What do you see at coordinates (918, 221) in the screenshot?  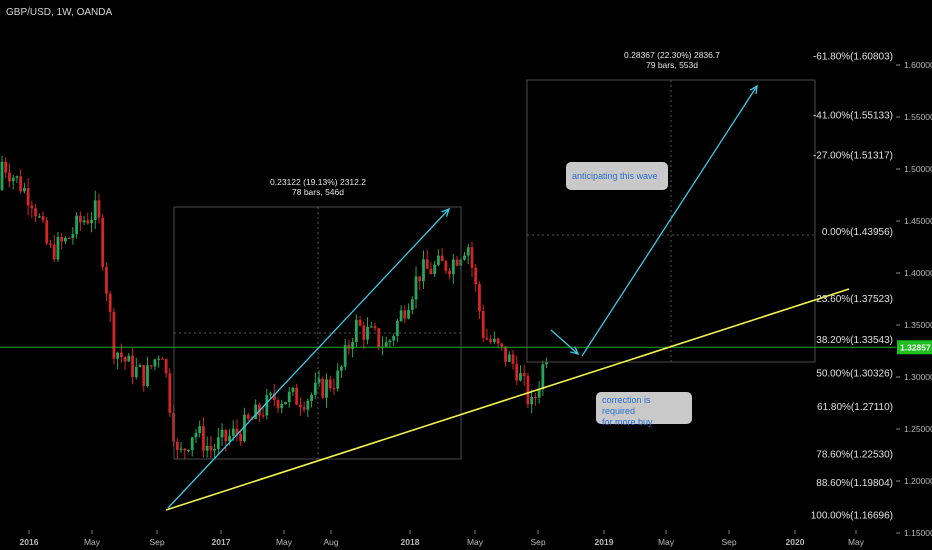 I see `y-tick-label: 1.45000` at bounding box center [918, 221].